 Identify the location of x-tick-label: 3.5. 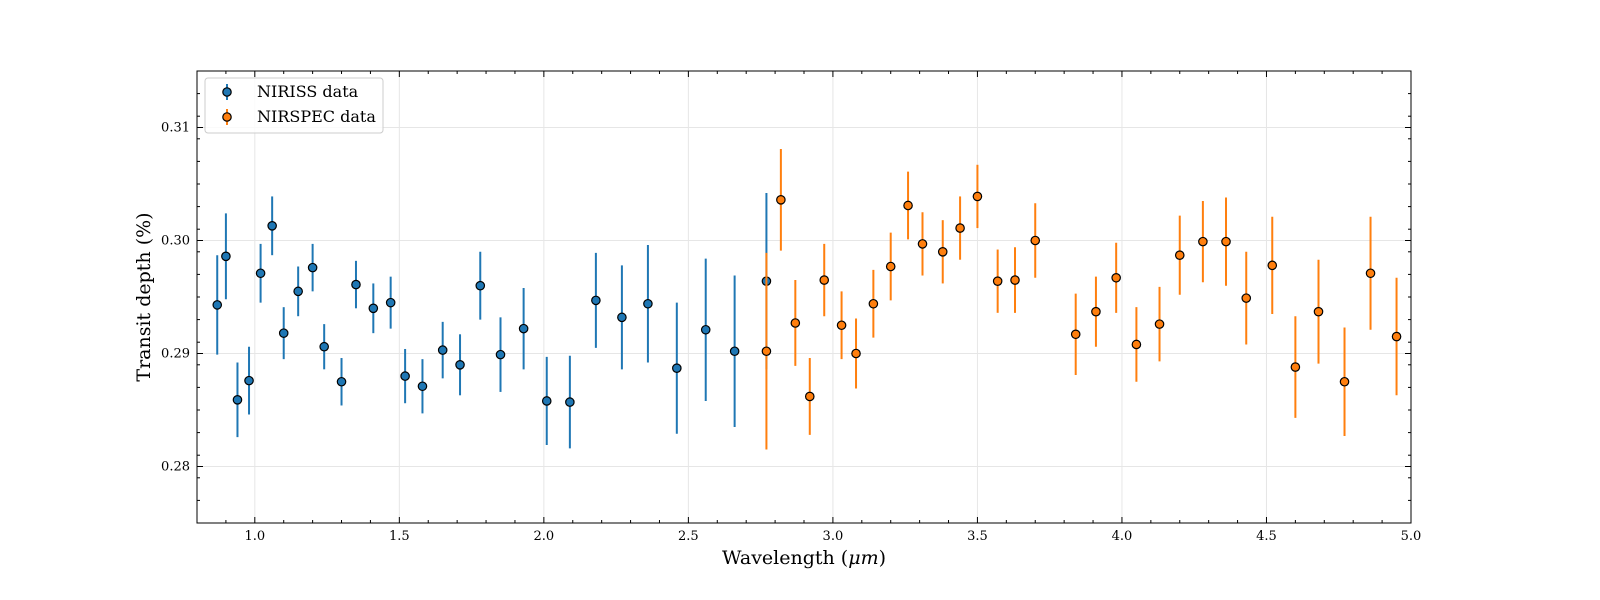
(977, 536).